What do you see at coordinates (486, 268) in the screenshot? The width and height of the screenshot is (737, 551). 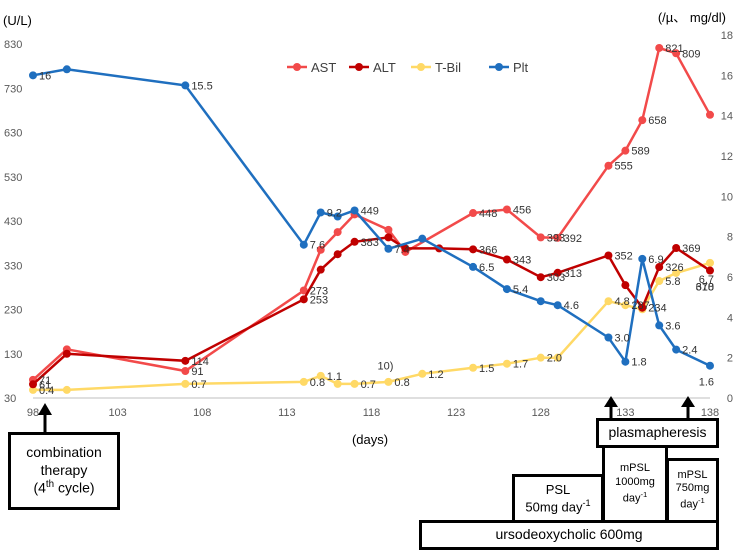 I see `data-label-plt: 6.5` at bounding box center [486, 268].